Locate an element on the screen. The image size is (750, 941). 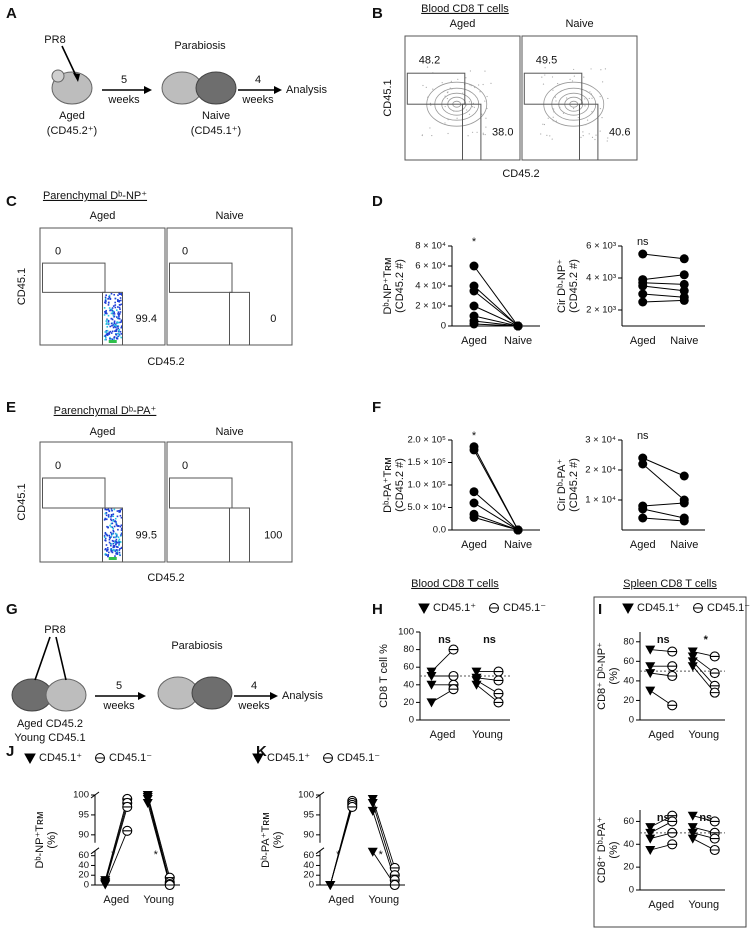
y-tick-label: 100 is located at coordinates (81, 795).